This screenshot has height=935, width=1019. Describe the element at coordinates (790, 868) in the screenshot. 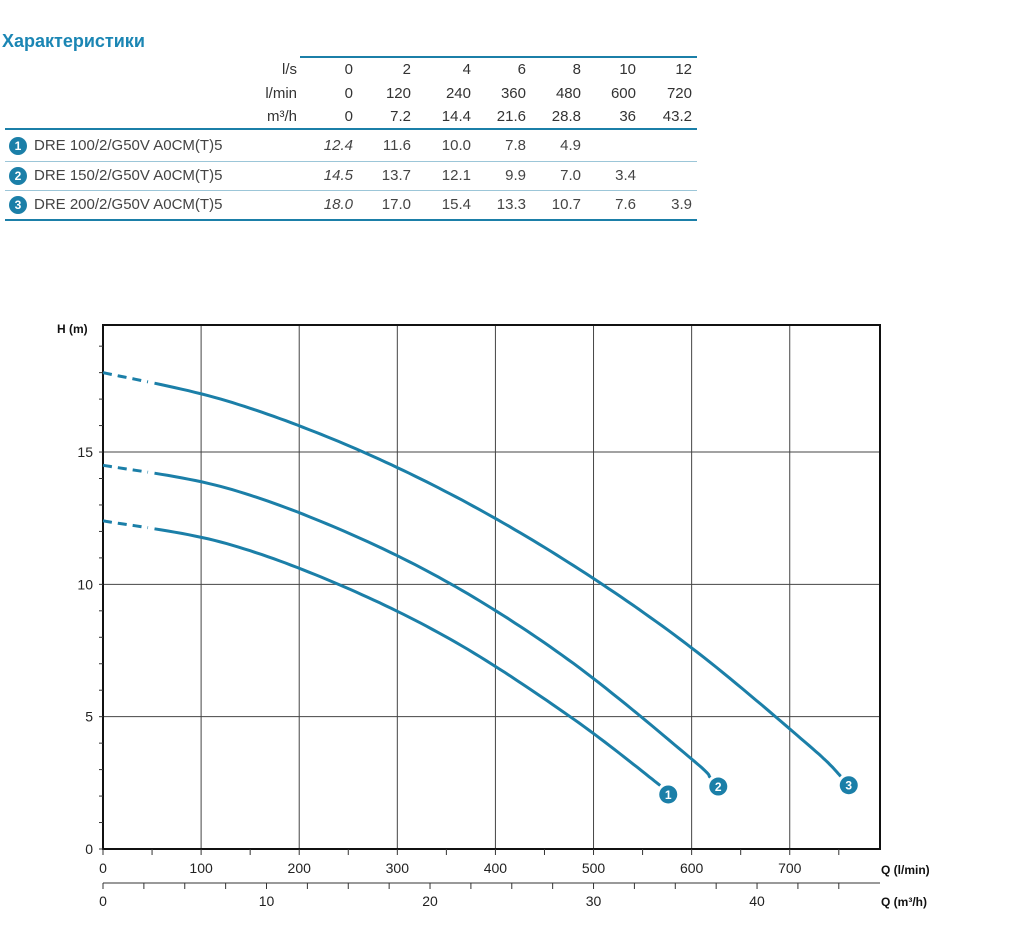

I see `x-tick-label: 700` at that location.